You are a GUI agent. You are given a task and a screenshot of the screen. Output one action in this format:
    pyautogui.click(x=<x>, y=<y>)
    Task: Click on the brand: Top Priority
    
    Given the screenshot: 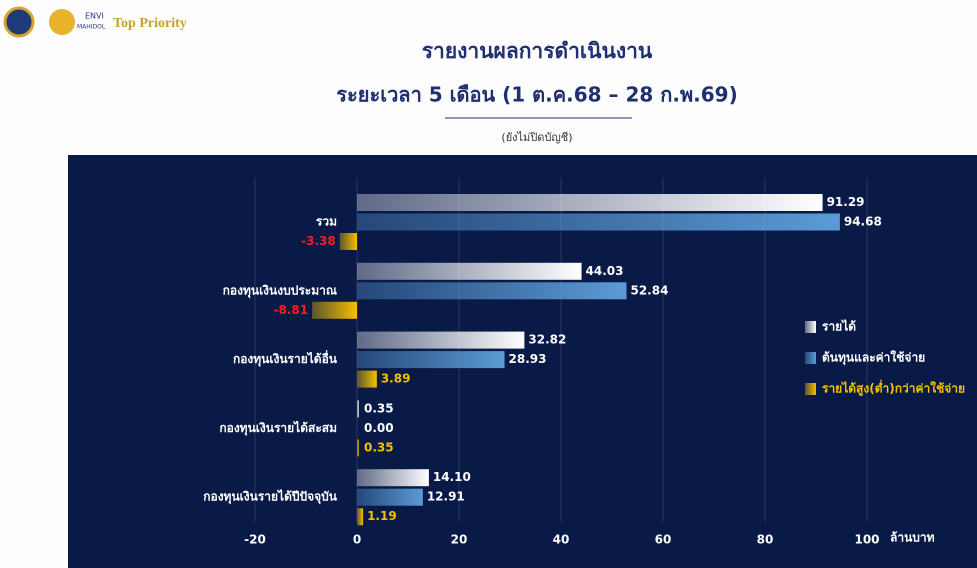 What is the action you would take?
    pyautogui.click(x=150, y=23)
    